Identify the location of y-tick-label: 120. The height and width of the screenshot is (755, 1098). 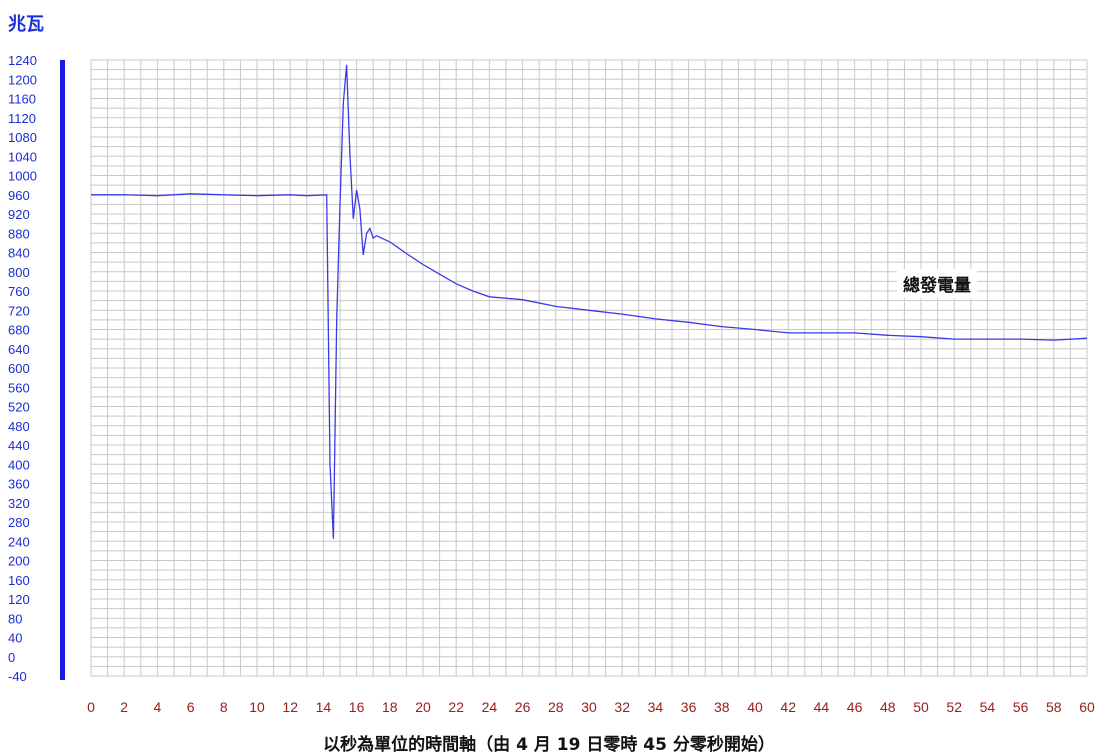
(19, 599).